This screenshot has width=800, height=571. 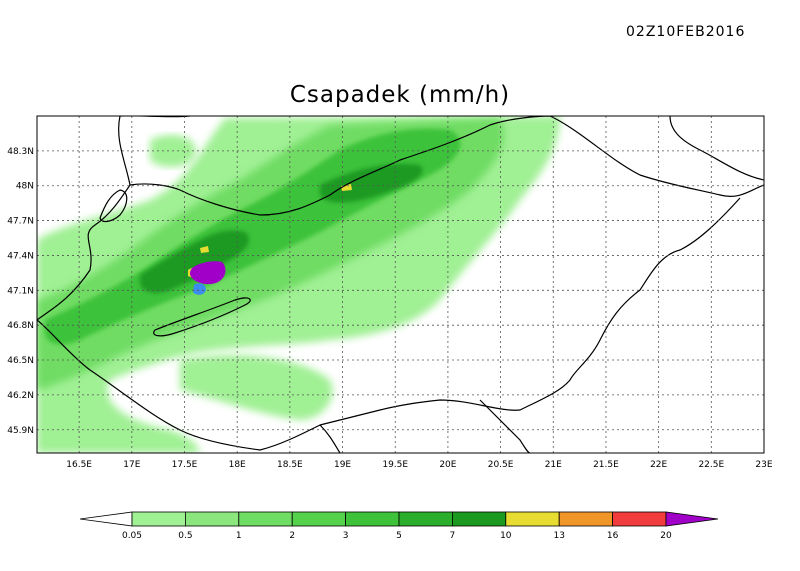 I want to click on lon-tick-label: 21.5E, so click(x=606, y=465).